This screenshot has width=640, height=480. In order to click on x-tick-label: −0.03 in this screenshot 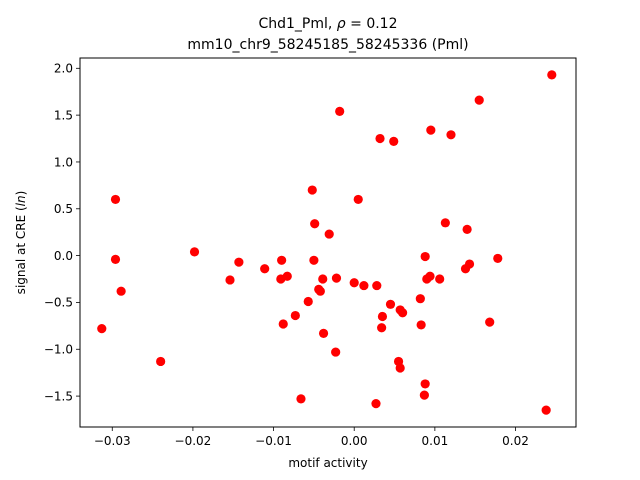, I will do `click(112, 441)`.